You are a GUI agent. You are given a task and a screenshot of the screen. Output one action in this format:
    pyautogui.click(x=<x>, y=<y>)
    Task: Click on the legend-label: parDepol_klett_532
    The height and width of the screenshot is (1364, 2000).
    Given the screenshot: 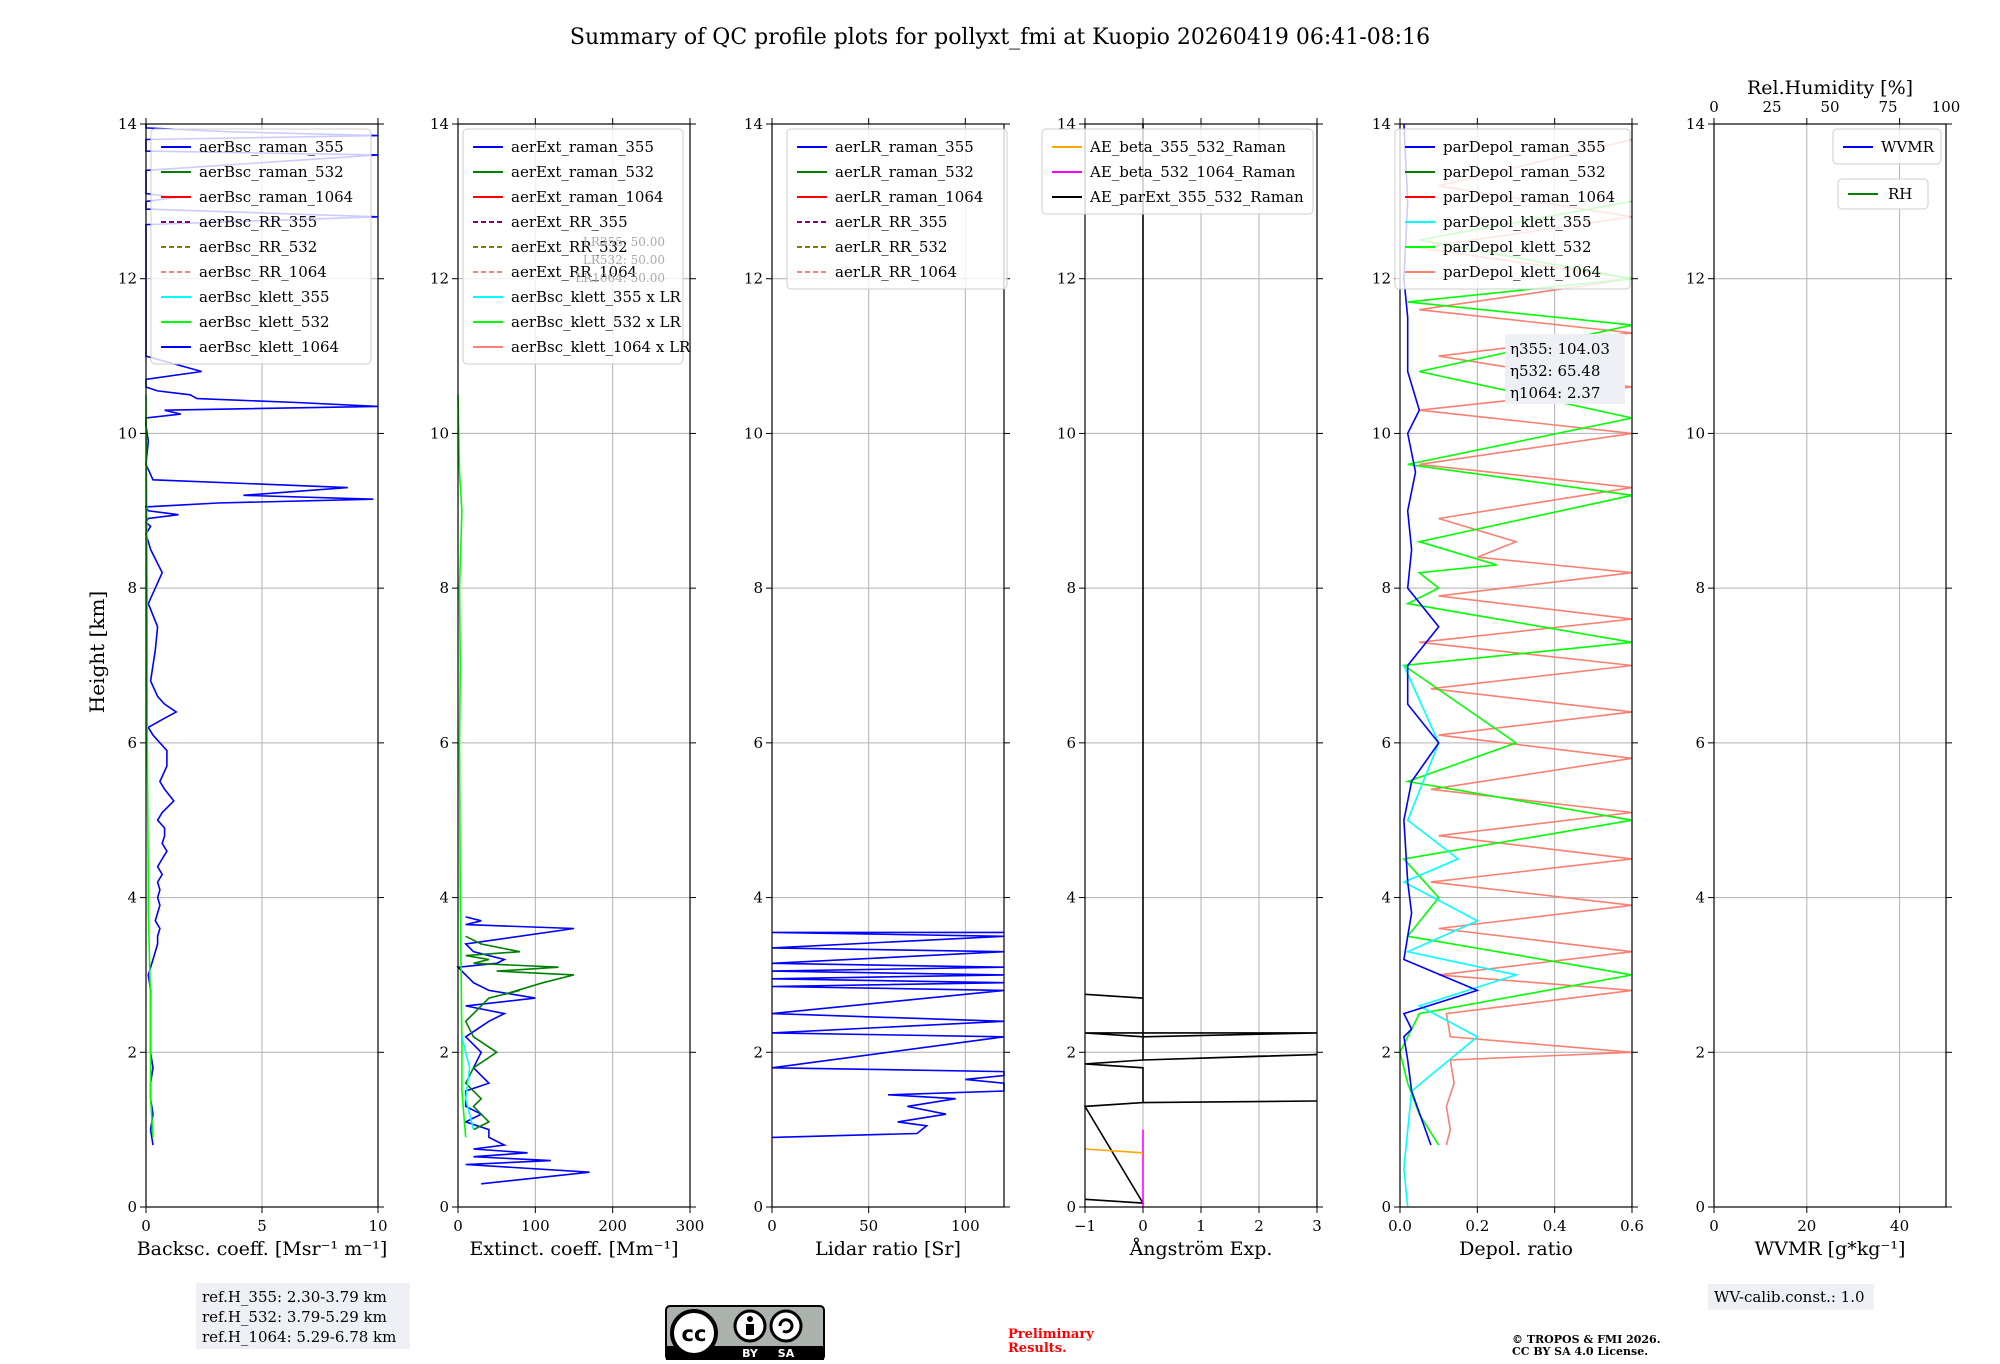 What is the action you would take?
    pyautogui.click(x=1517, y=247)
    